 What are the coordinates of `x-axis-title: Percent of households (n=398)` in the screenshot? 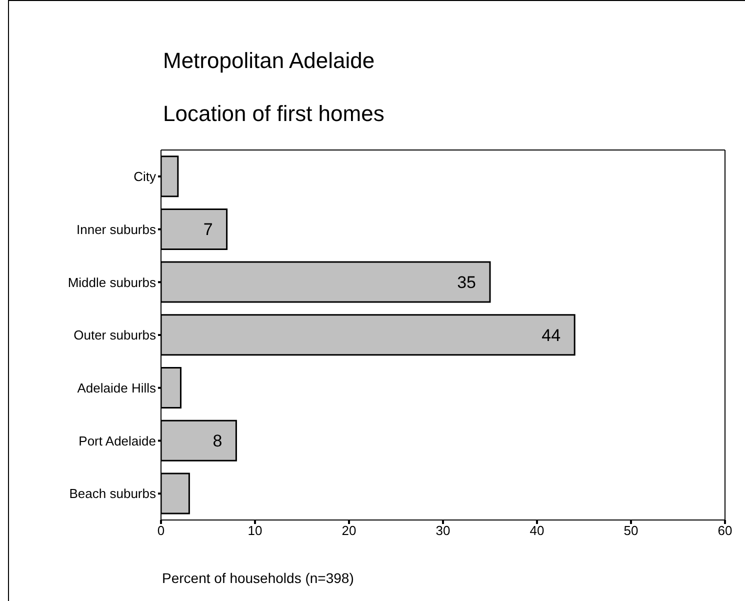 It's located at (258, 578).